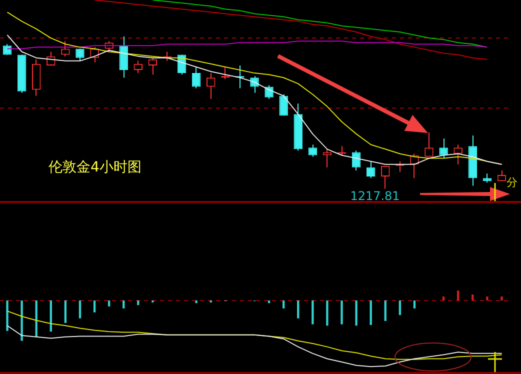 Image resolution: width=521 pixels, height=374 pixels. What do you see at coordinates (512, 182) in the screenshot?
I see `annotation: 分` at bounding box center [512, 182].